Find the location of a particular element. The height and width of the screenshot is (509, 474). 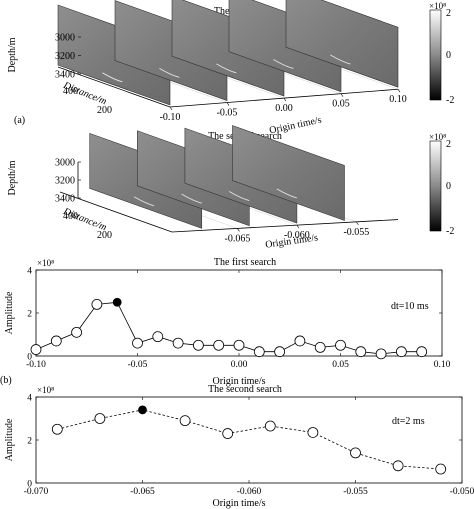

slice-plot-2-slices is located at coordinates (217, 177).